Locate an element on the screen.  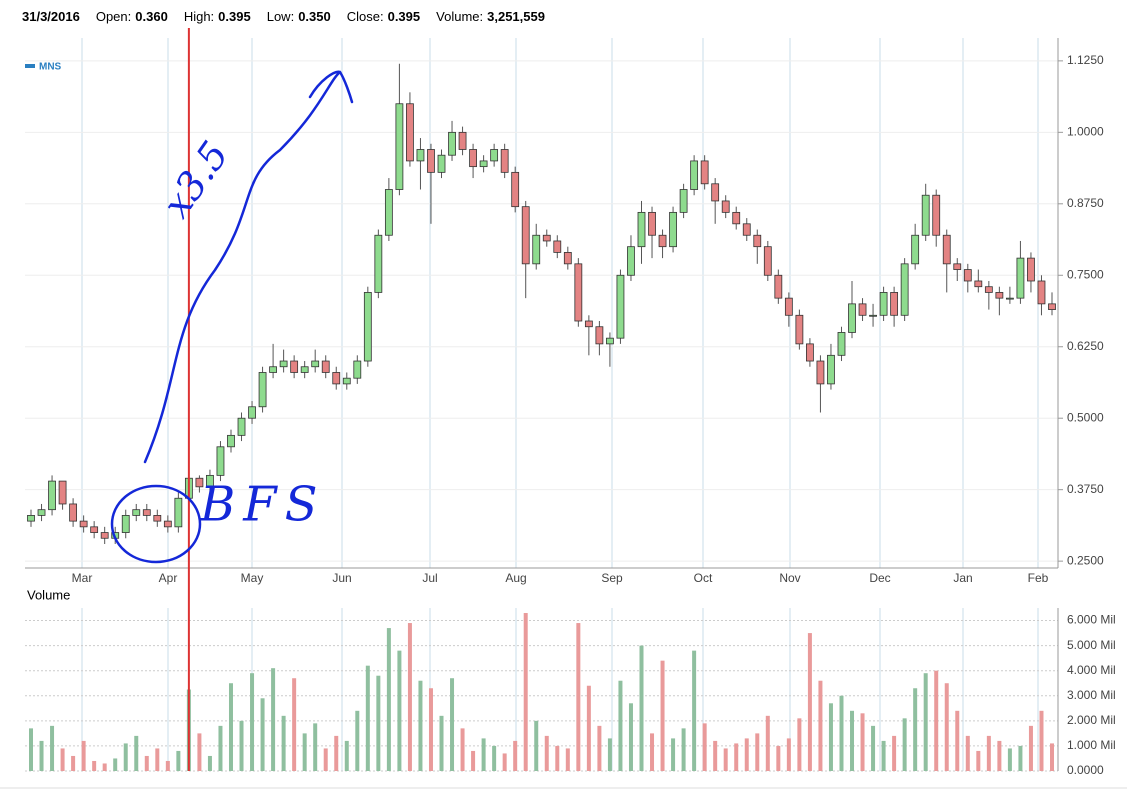
y-tick-label: 1.000 Mil is located at coordinates (1091, 745).